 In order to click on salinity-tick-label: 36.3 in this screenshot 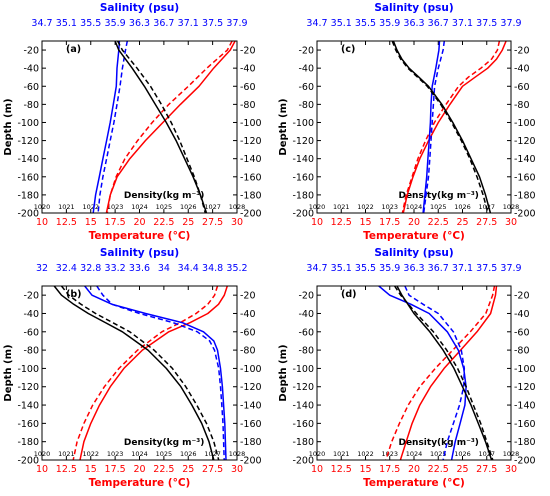, I will do `click(413, 268)`.